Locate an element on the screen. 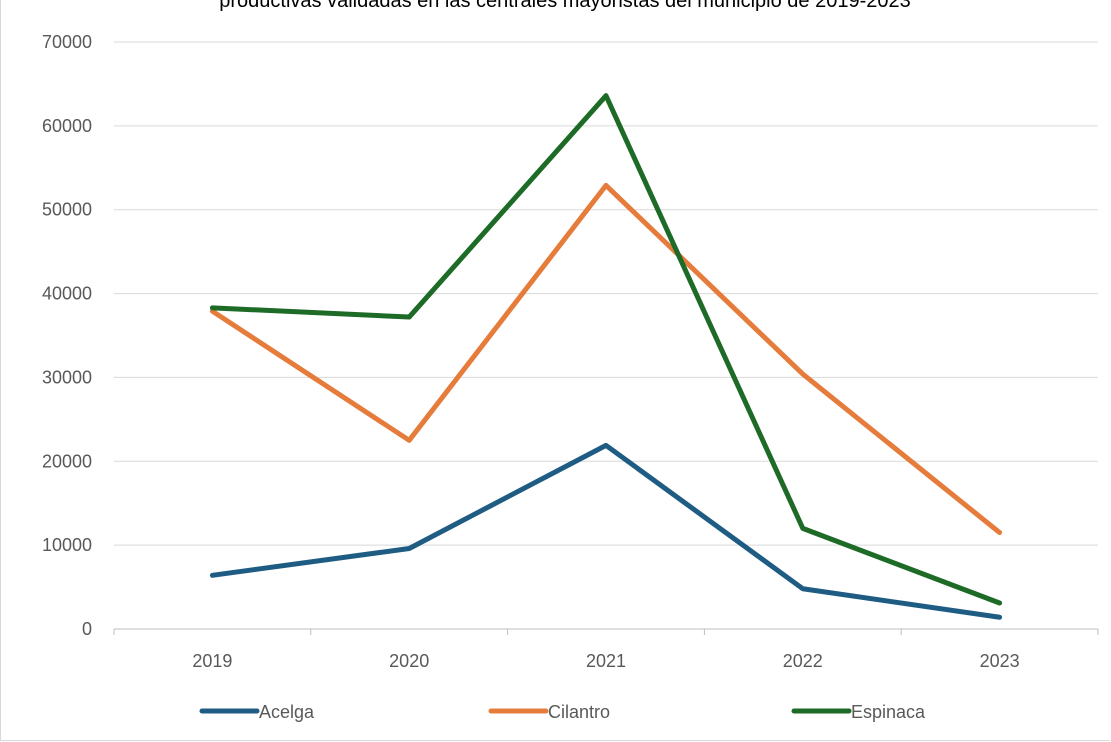 The height and width of the screenshot is (742, 1111). y-tick-label: 30000 is located at coordinates (67, 377).